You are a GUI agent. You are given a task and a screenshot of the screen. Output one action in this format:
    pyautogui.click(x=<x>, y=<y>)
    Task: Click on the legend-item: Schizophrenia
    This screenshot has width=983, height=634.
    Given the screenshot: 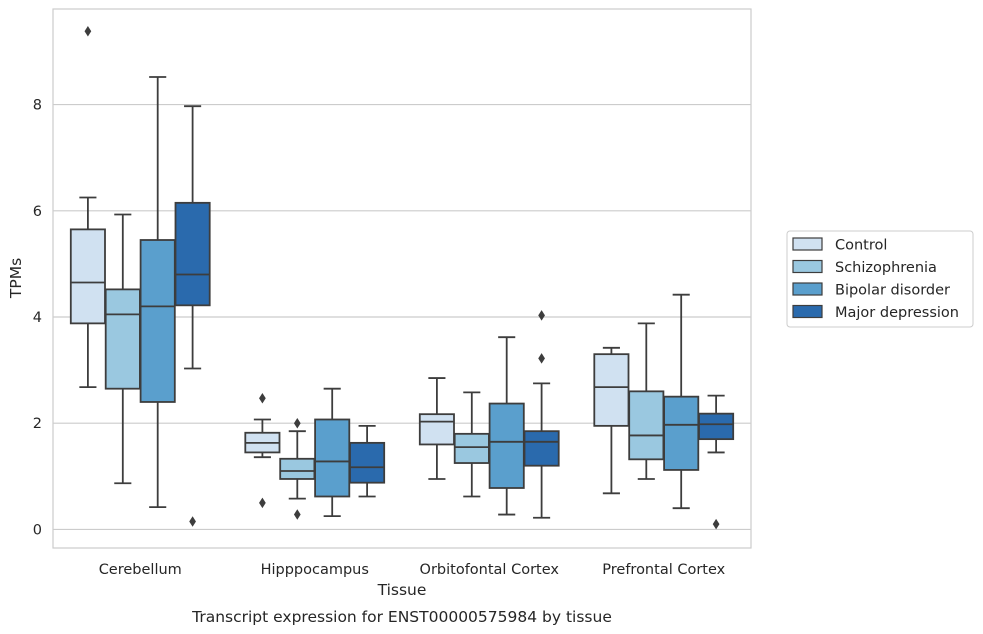 What is the action you would take?
    pyautogui.click(x=864, y=267)
    